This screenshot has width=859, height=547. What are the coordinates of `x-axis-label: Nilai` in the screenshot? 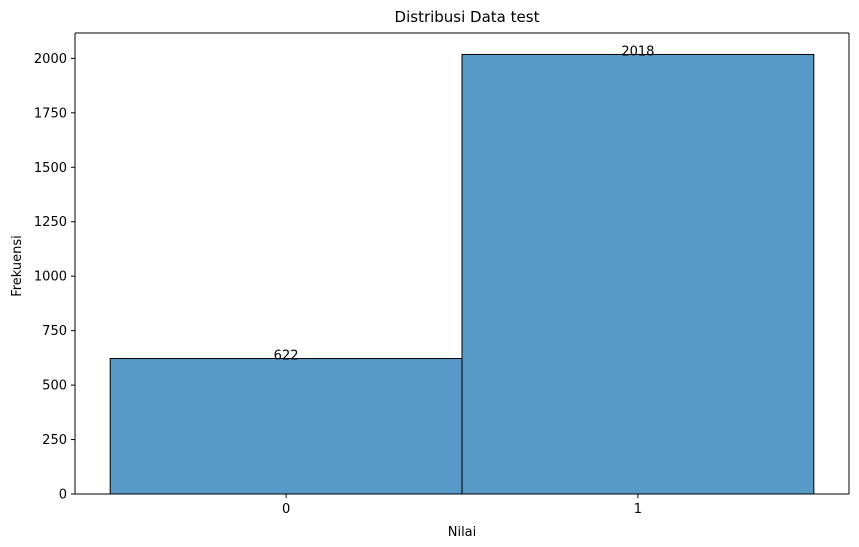 It's located at (462, 532).